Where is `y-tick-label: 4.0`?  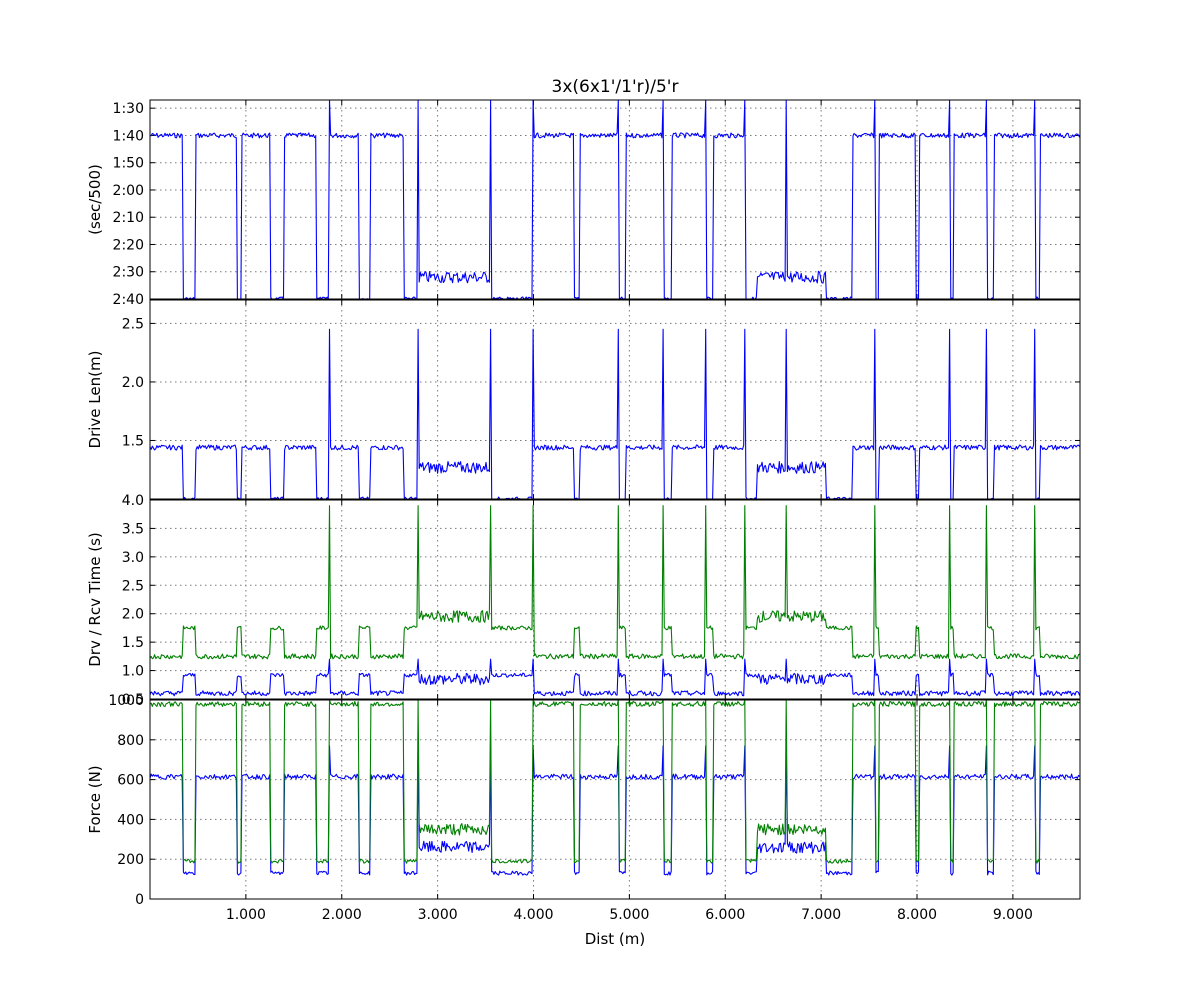 y-tick-label: 4.0 is located at coordinates (133, 501).